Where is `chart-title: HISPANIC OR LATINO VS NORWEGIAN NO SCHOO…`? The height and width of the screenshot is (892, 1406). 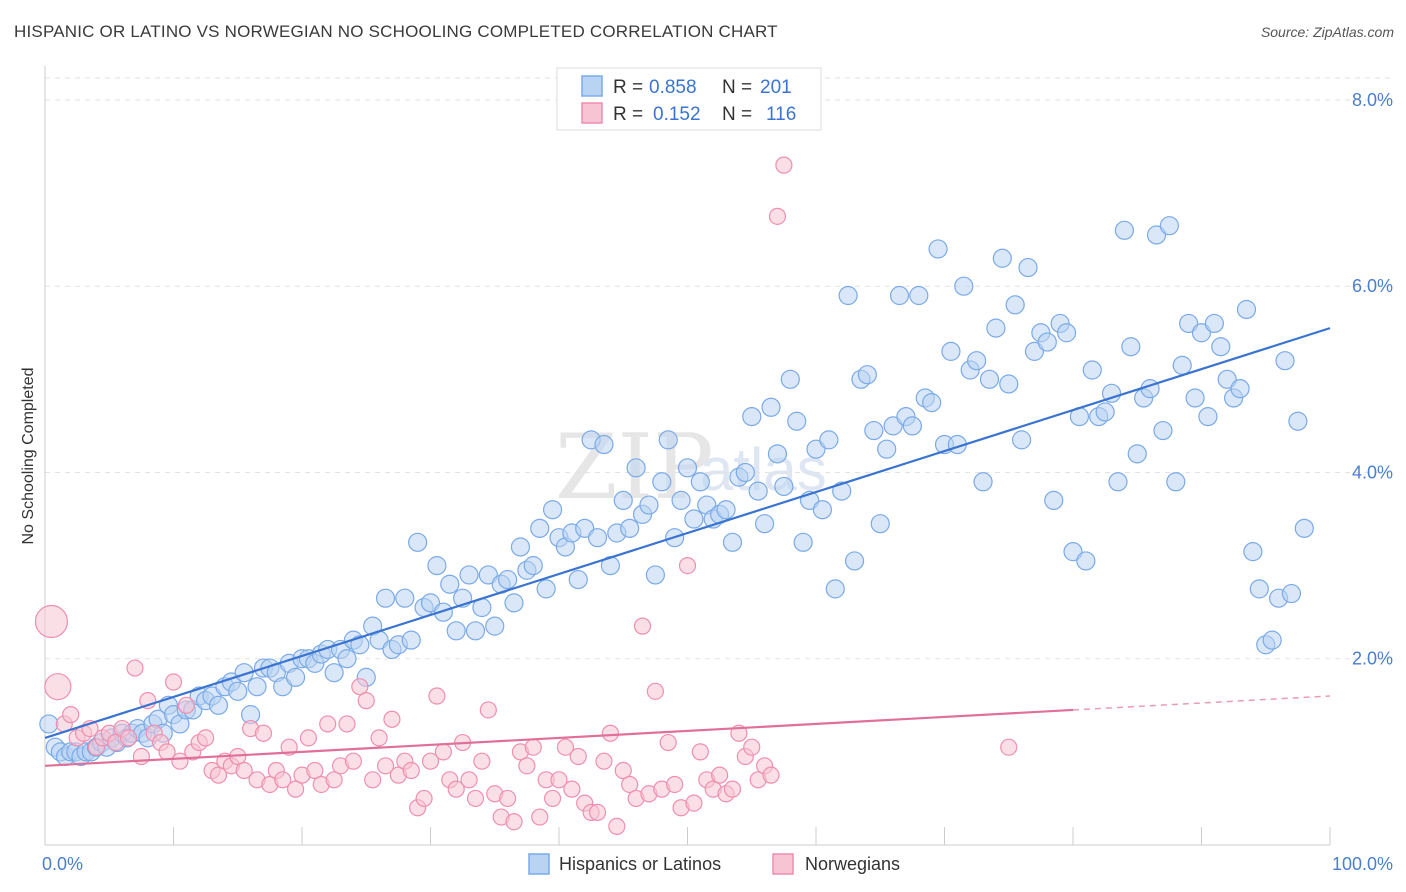
chart-title: HISPANIC OR LATINO VS NORWEGIAN NO SCHOO… is located at coordinates (396, 31).